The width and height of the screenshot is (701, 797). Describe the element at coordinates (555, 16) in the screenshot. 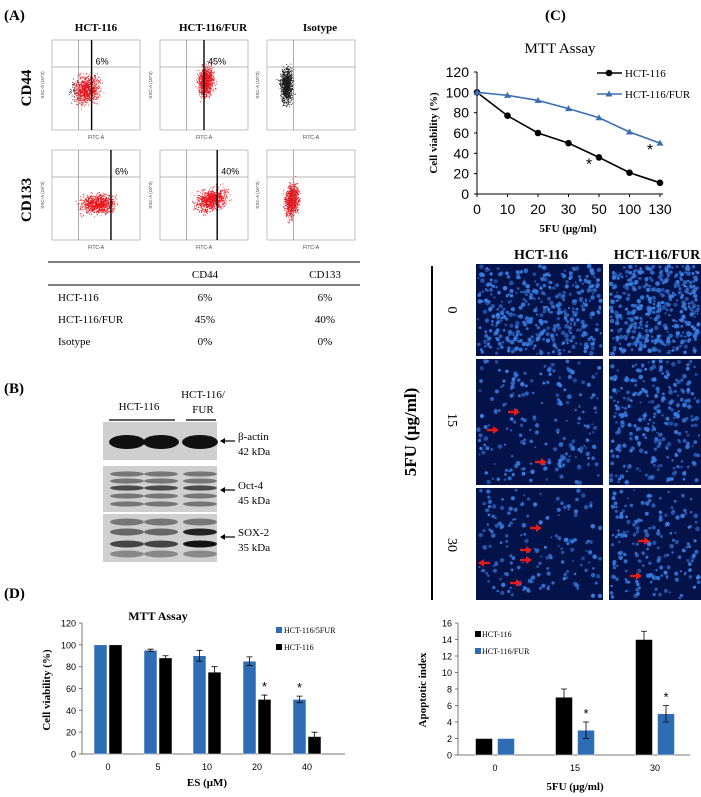

I see `panel-label-c: (C)` at that location.